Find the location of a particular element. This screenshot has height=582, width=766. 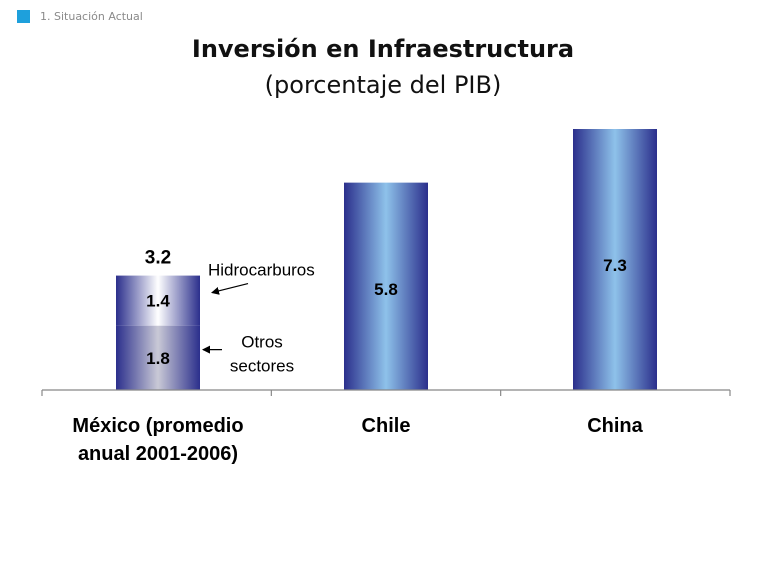

section-label: 1. Situación Actual is located at coordinates (91, 16).